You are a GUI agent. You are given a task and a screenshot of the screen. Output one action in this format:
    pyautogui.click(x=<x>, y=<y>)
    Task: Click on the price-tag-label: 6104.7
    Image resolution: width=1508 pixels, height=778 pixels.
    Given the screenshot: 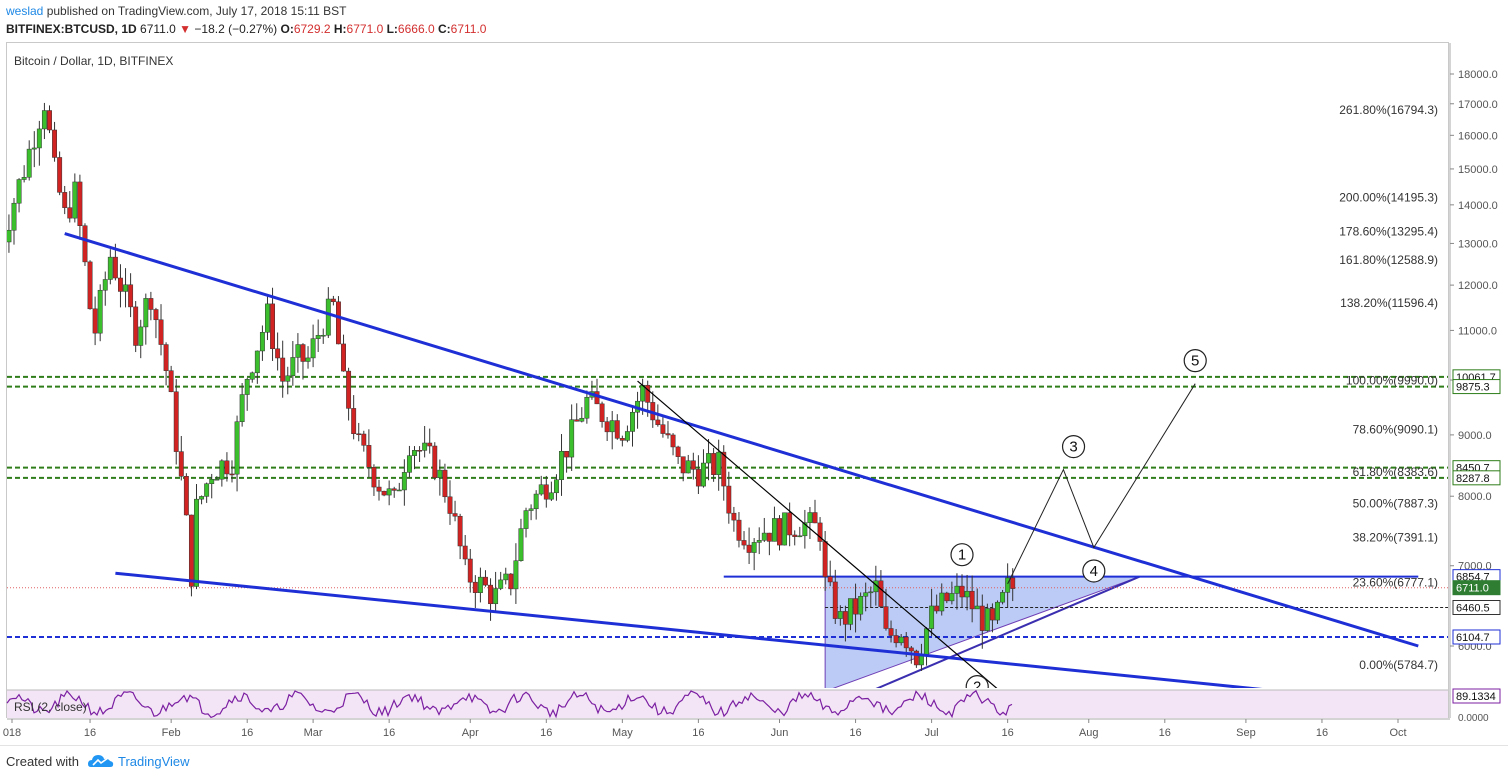 What is the action you would take?
    pyautogui.click(x=1473, y=638)
    